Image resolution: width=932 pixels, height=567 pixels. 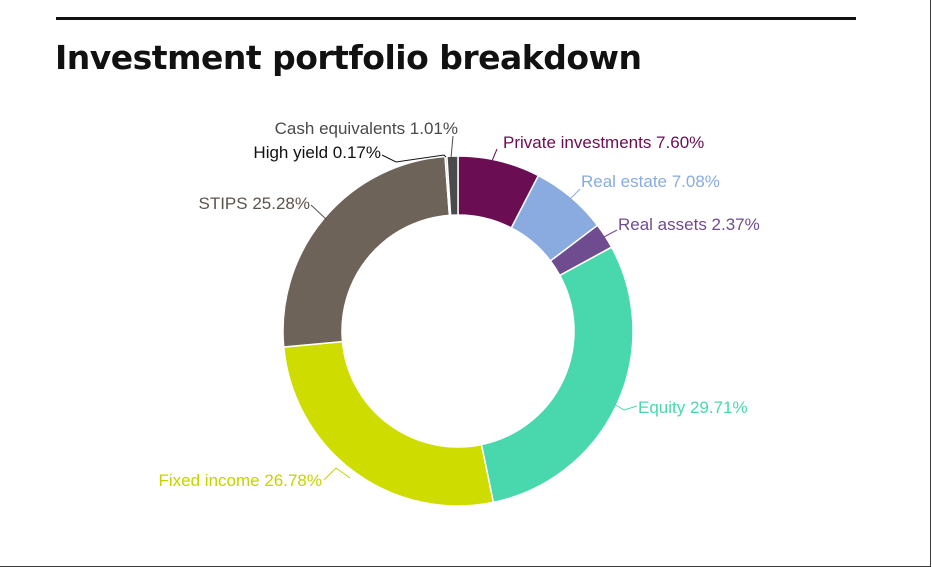 I want to click on leader-high-yield, so click(x=414, y=158).